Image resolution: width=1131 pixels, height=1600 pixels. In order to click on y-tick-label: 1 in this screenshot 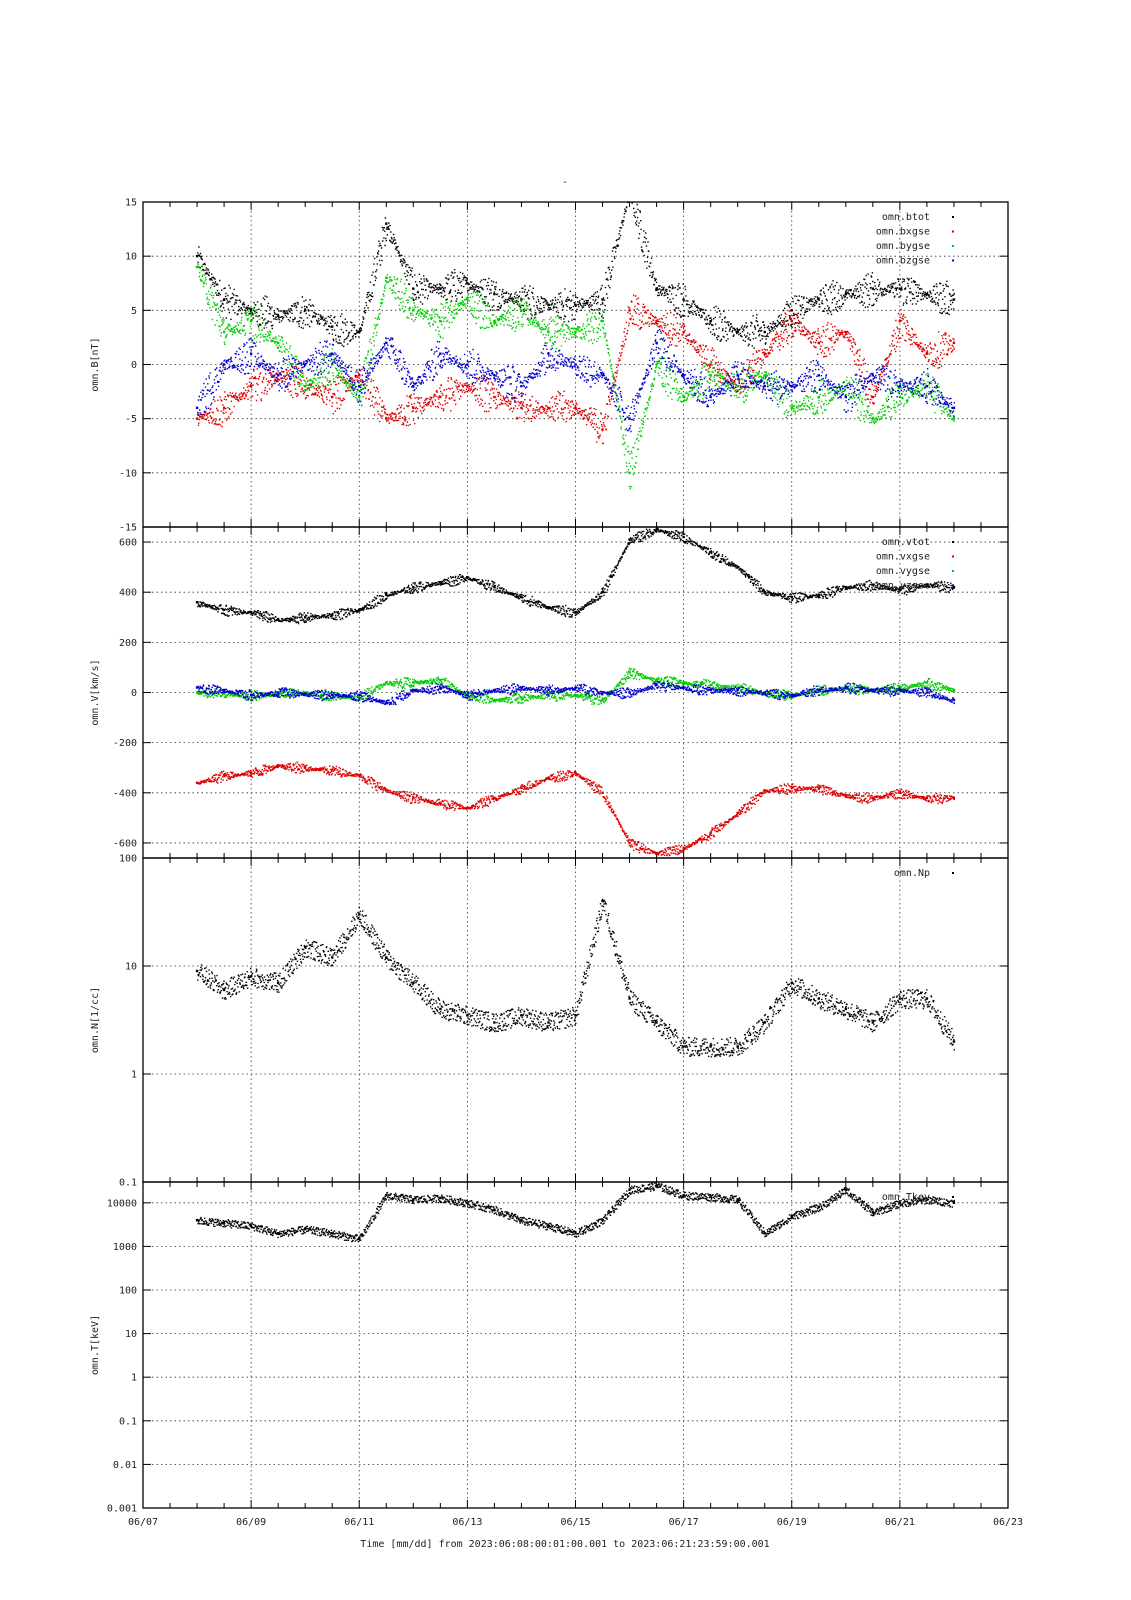, I will do `click(134, 1075)`.